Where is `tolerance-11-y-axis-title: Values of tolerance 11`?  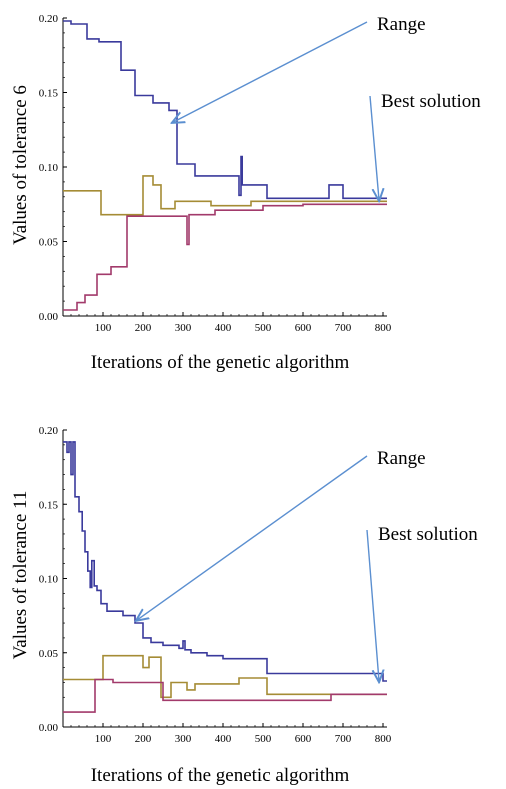
tolerance-11-y-axis-title: Values of tolerance 11 is located at coordinates (20, 575).